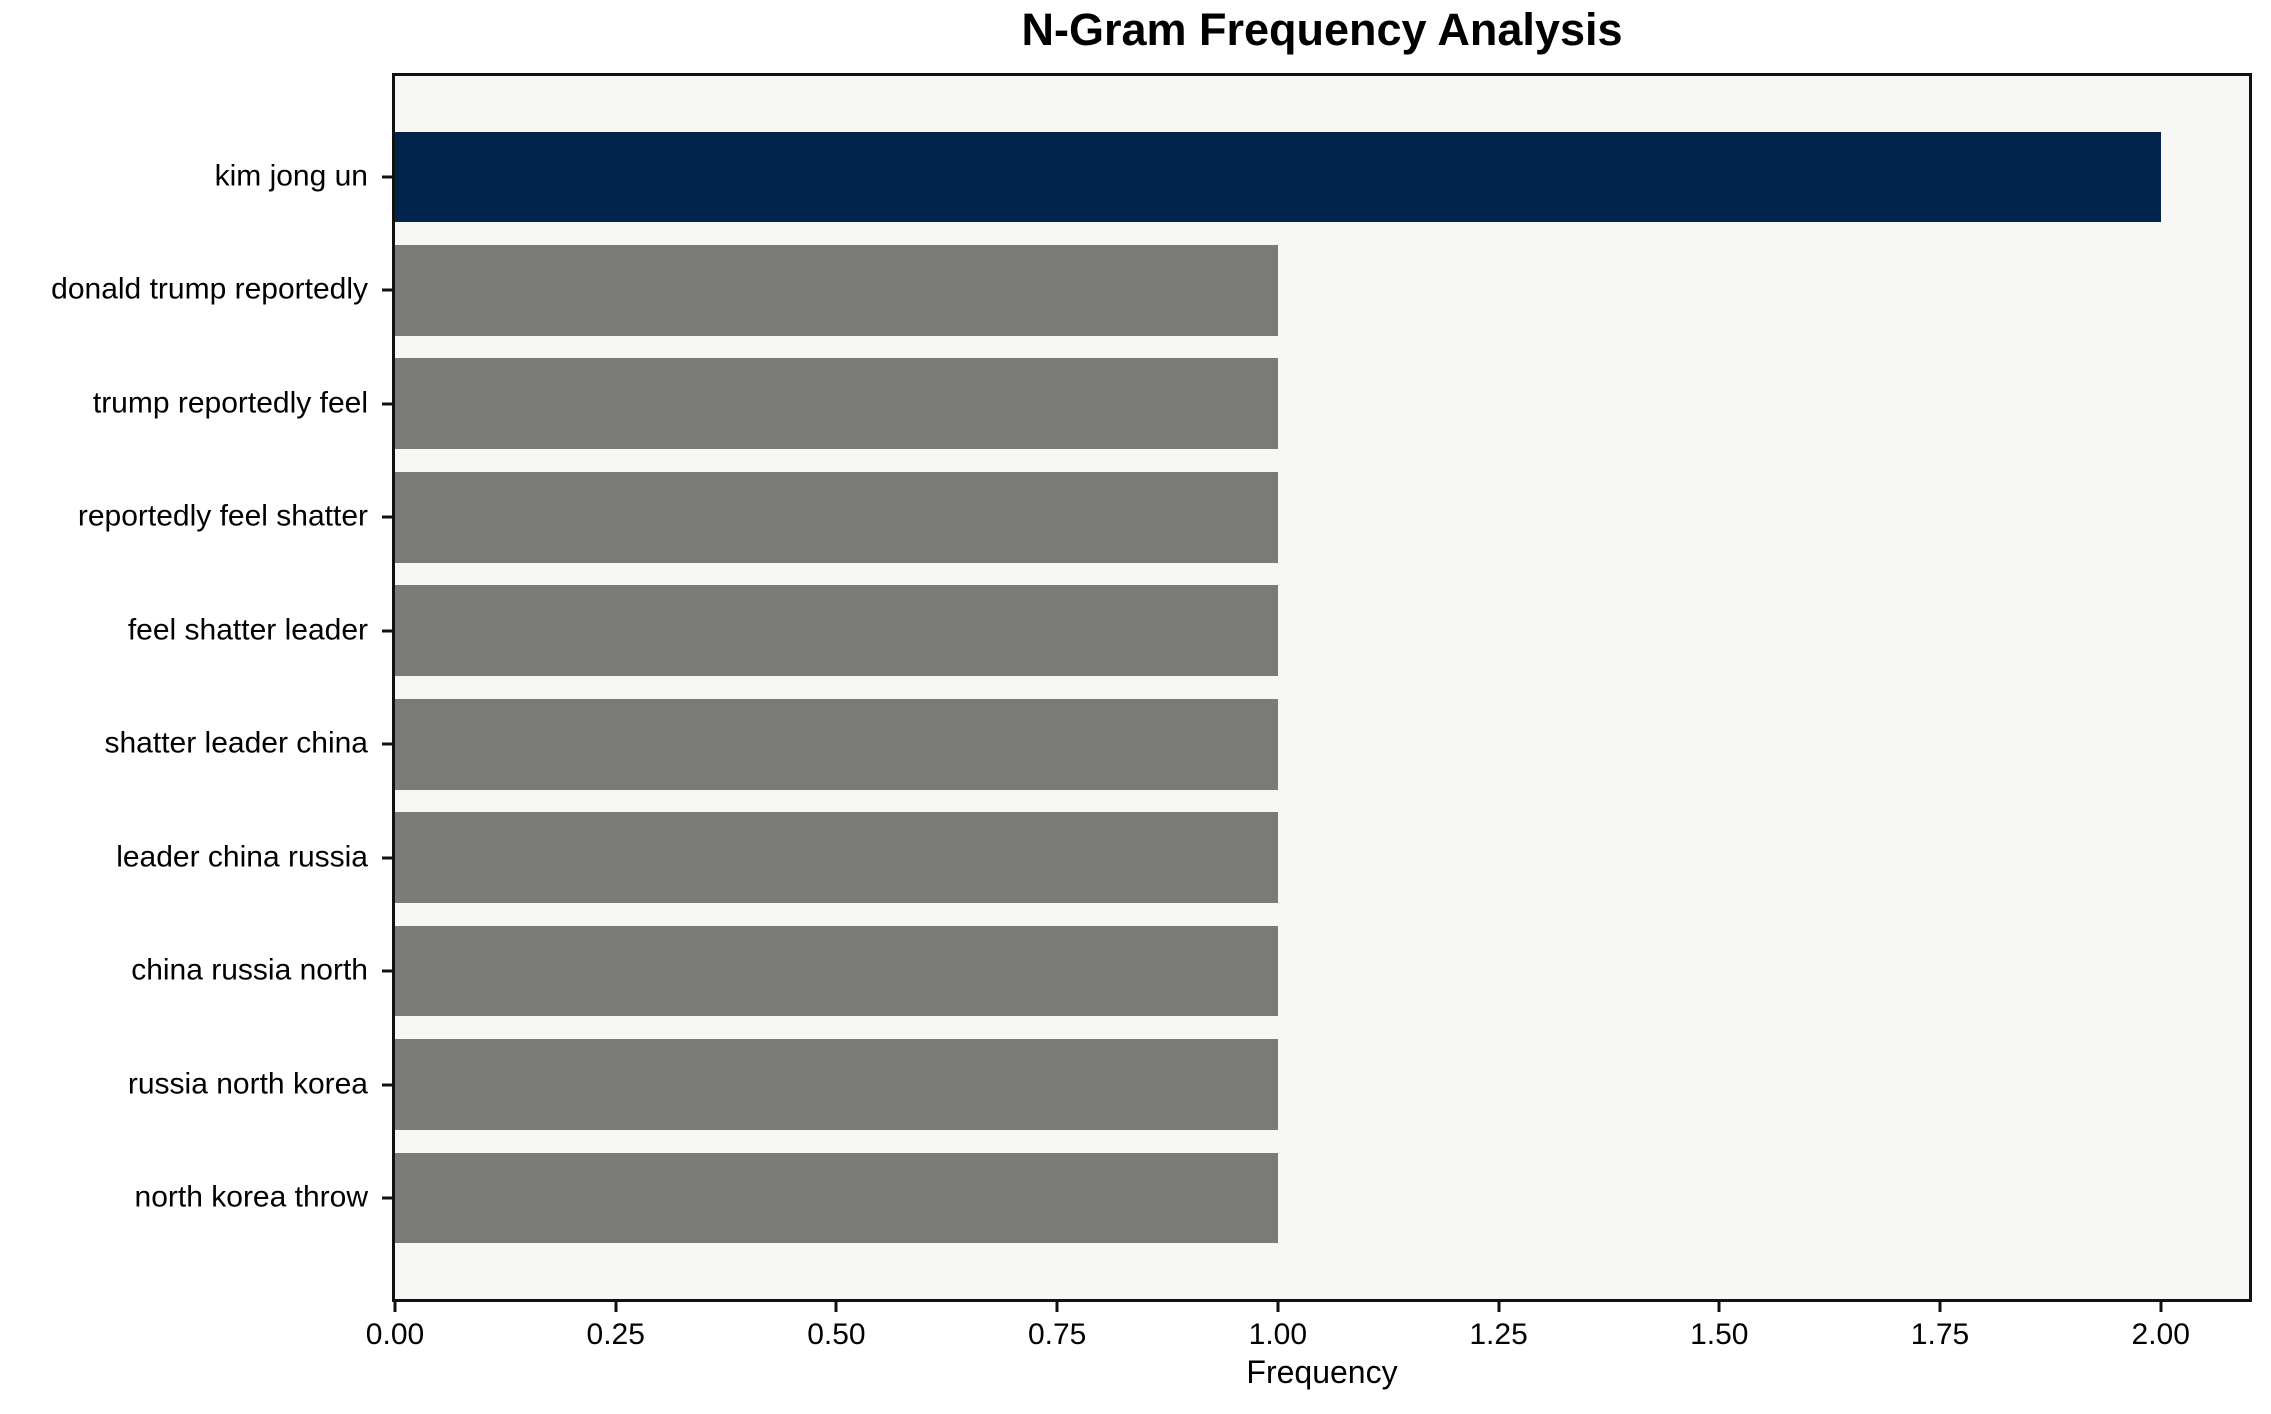 The height and width of the screenshot is (1414, 2271). Describe the element at coordinates (836, 631) in the screenshot. I see `bar-feel-shatter-leader` at that location.